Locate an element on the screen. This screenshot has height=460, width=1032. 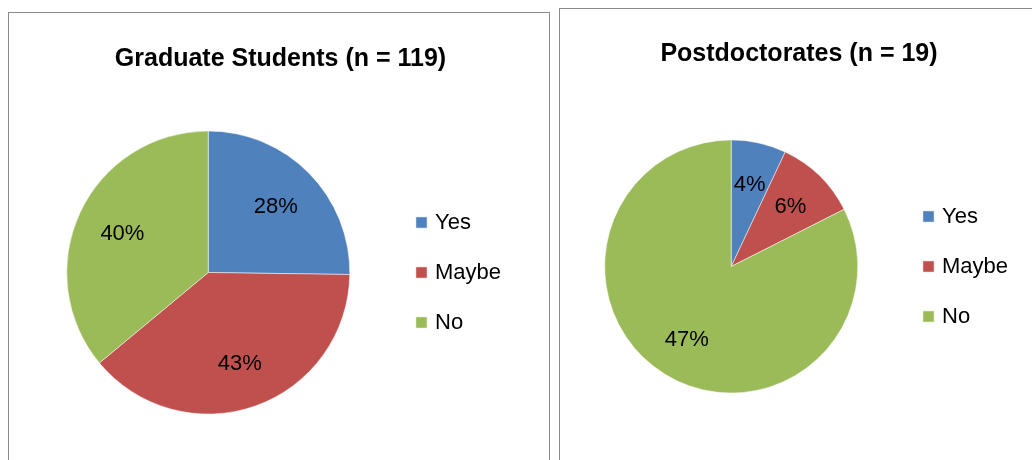
data-label: 43% is located at coordinates (239, 362).